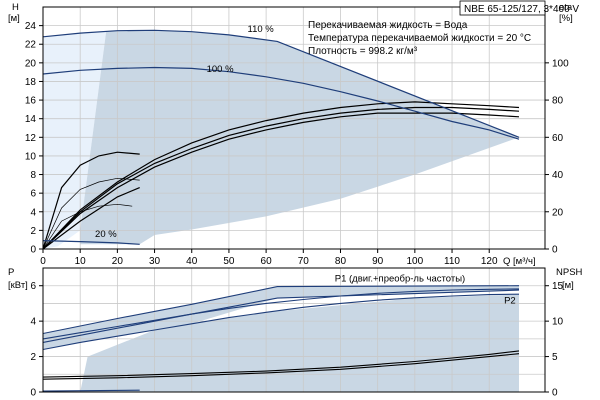 The width and height of the screenshot is (600, 400). Describe the element at coordinates (555, 357) in the screenshot. I see `npsh-ytick-label-1: 5` at that location.